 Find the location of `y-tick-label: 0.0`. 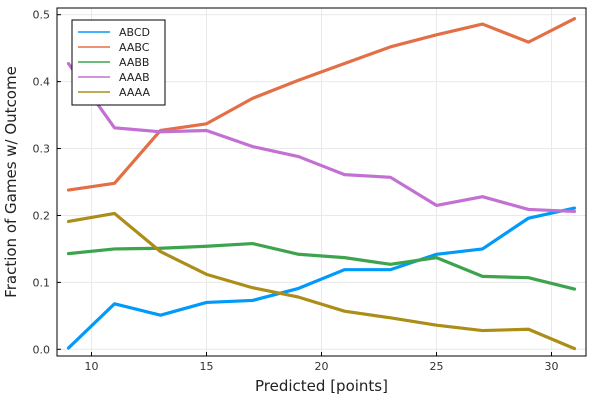

y-tick-label: 0.0 is located at coordinates (42, 349).